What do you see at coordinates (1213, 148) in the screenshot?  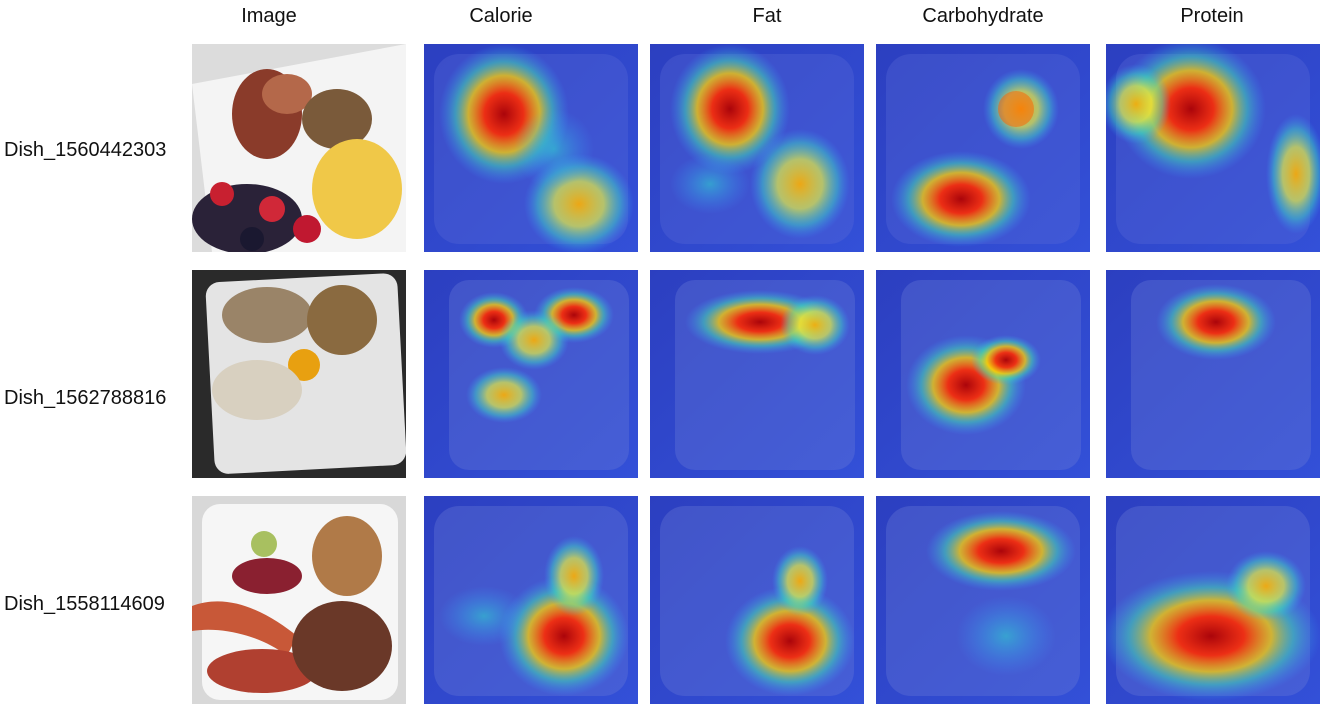 I see `dish-1-protein-heatmap` at bounding box center [1213, 148].